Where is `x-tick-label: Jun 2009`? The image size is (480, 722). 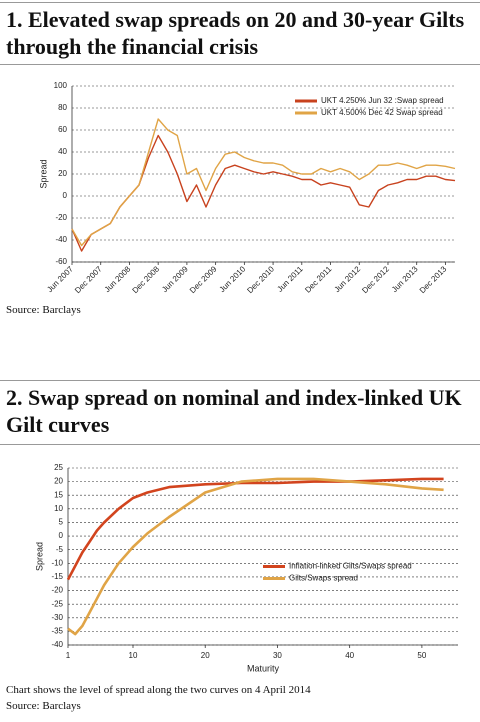 x-tick-label: Jun 2009 is located at coordinates (175, 279).